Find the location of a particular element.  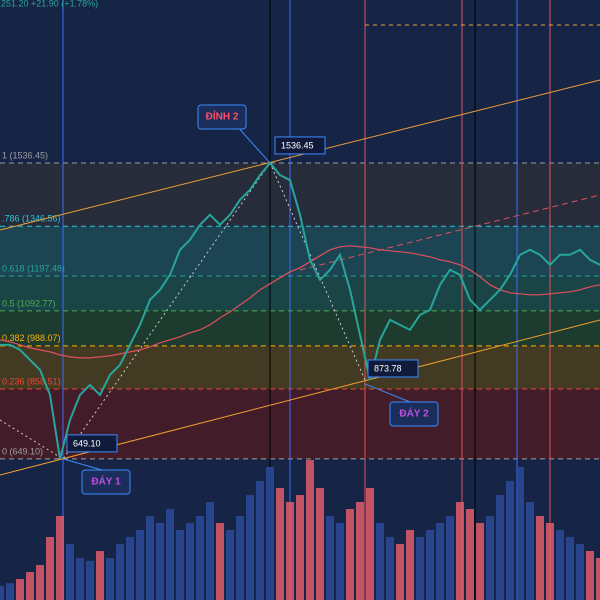

tag-label: ĐÁY 2 is located at coordinates (414, 413).